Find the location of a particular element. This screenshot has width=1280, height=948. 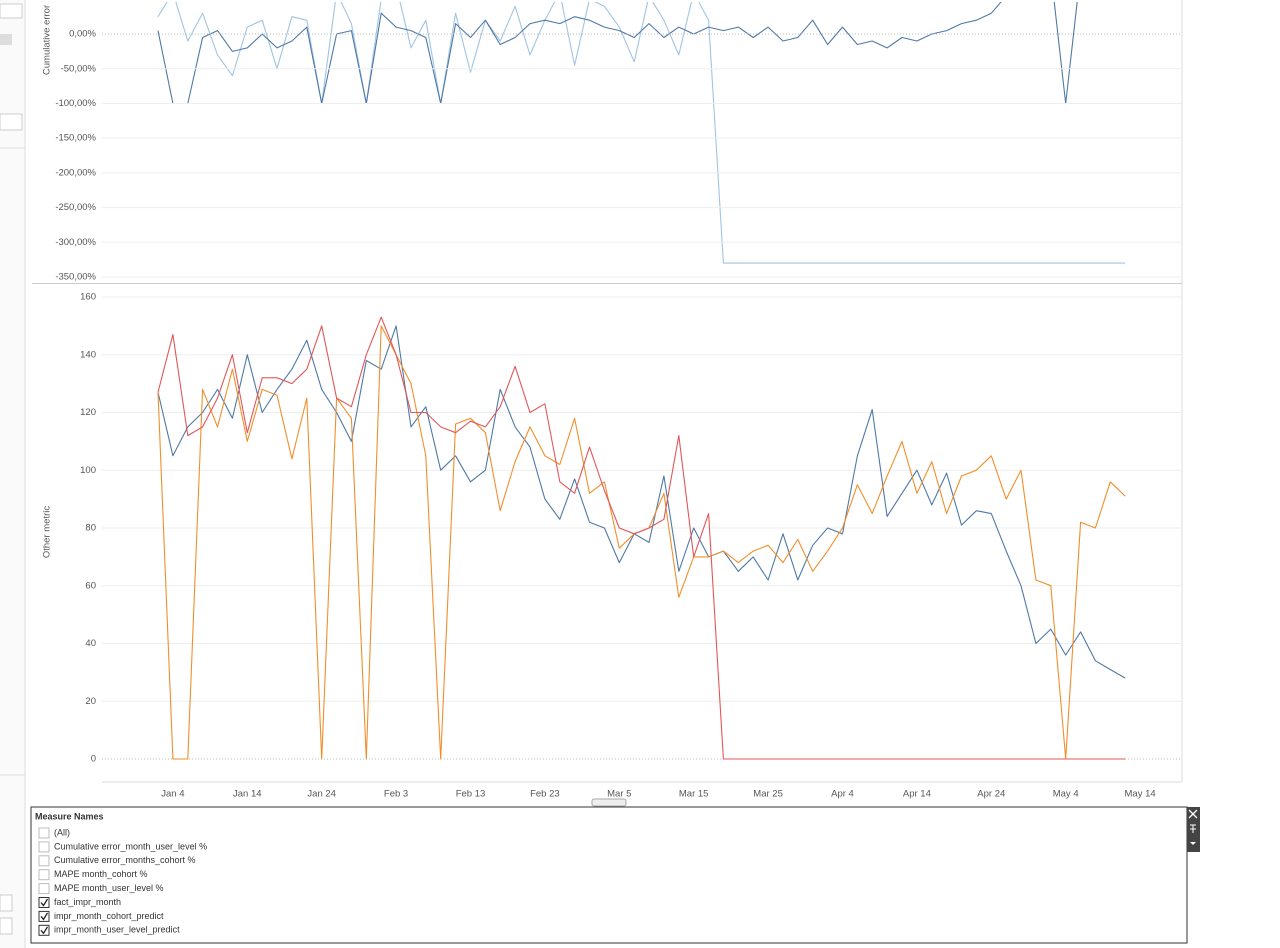

filter-title: Measure Names is located at coordinates (69, 816).